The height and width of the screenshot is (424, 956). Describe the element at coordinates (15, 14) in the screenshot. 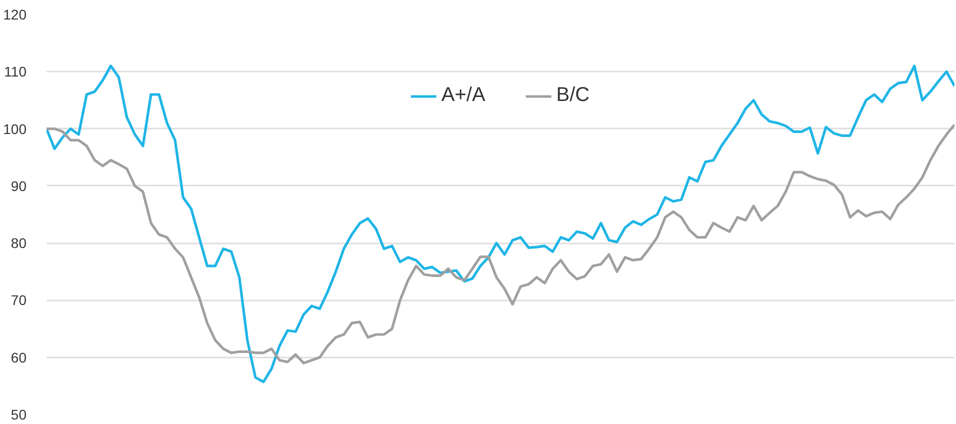

I see `y-tick-label: 120` at that location.